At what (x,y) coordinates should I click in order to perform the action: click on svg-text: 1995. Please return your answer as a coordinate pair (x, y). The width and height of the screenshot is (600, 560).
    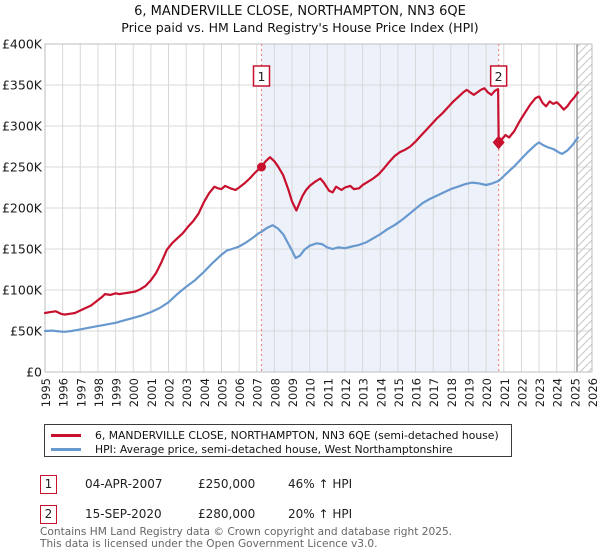
    Looking at the image, I should click on (46, 392).